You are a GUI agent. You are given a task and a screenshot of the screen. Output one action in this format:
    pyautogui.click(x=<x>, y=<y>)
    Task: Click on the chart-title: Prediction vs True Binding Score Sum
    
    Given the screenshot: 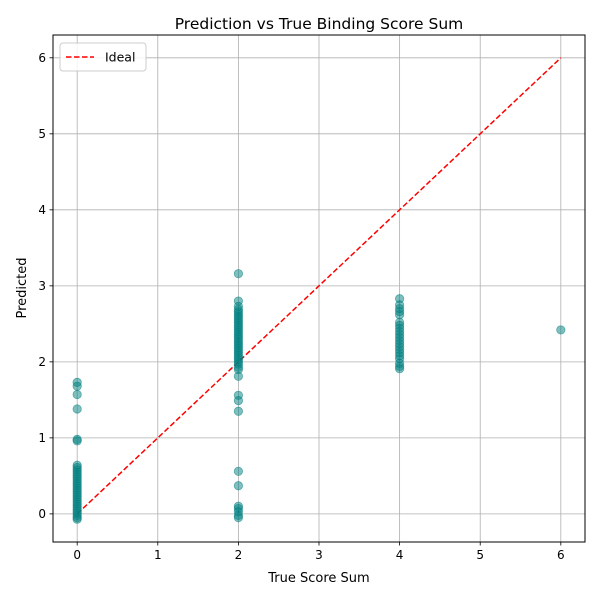 What is the action you would take?
    pyautogui.click(x=319, y=24)
    